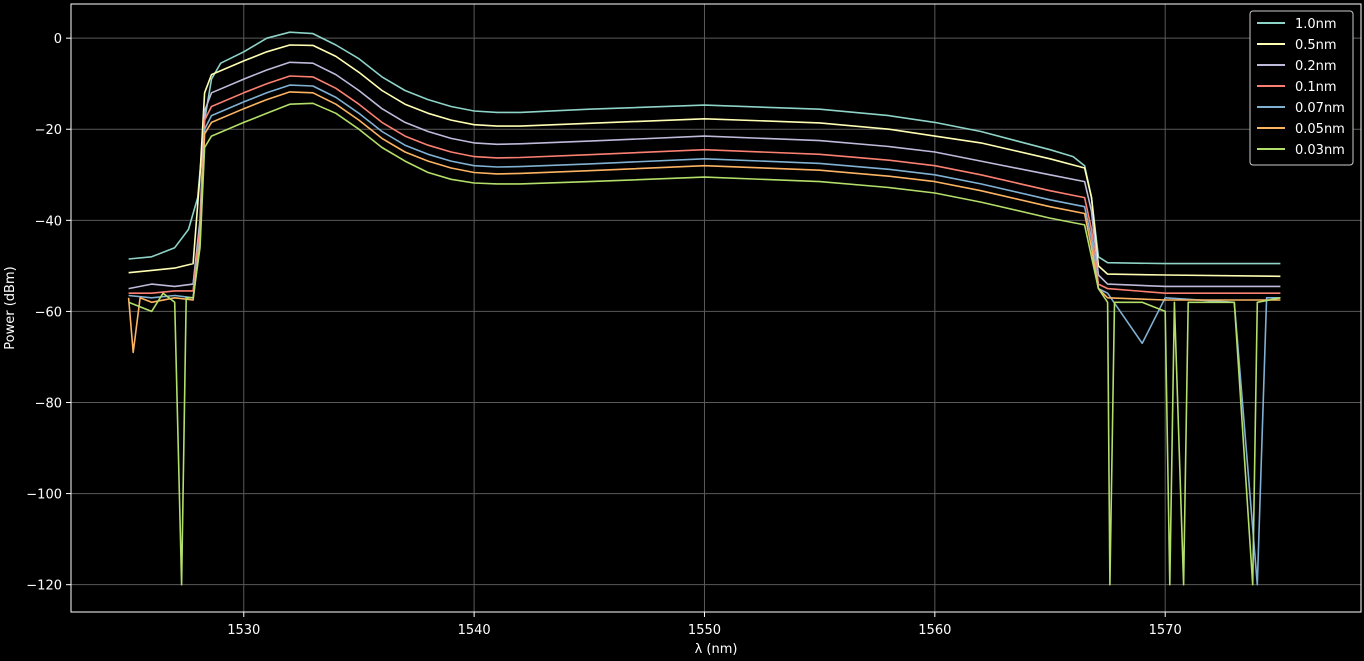  What do you see at coordinates (48, 221) in the screenshot?
I see `y-tick-label: −40` at bounding box center [48, 221].